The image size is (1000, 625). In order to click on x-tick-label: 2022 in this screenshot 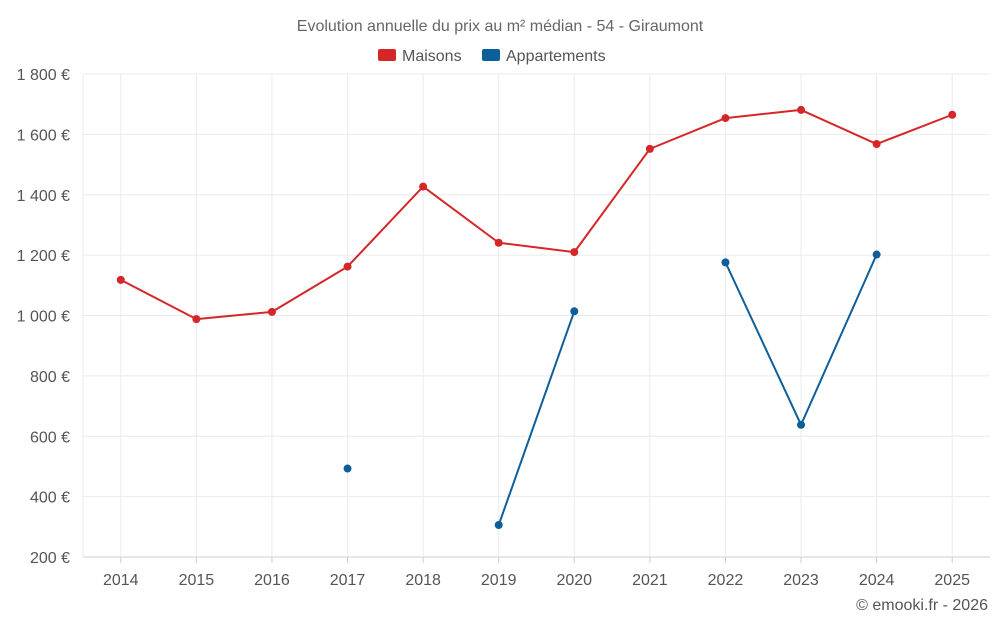, I will do `click(726, 580)`.